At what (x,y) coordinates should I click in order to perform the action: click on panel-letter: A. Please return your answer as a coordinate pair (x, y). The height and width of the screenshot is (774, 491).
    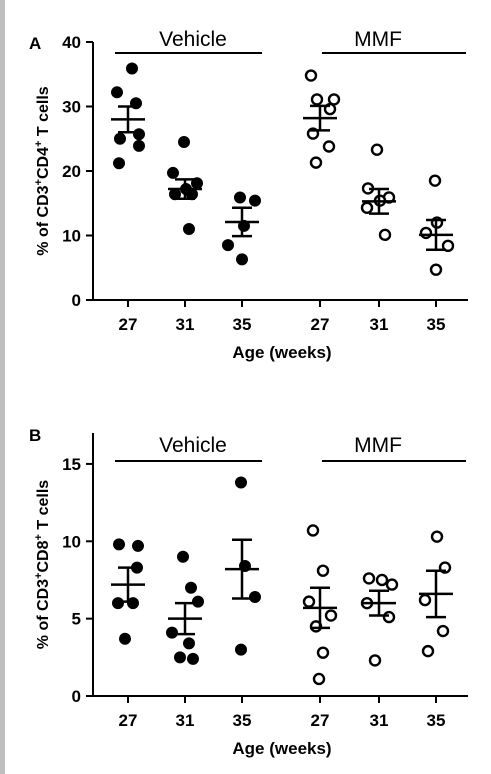
    Looking at the image, I should click on (35, 43).